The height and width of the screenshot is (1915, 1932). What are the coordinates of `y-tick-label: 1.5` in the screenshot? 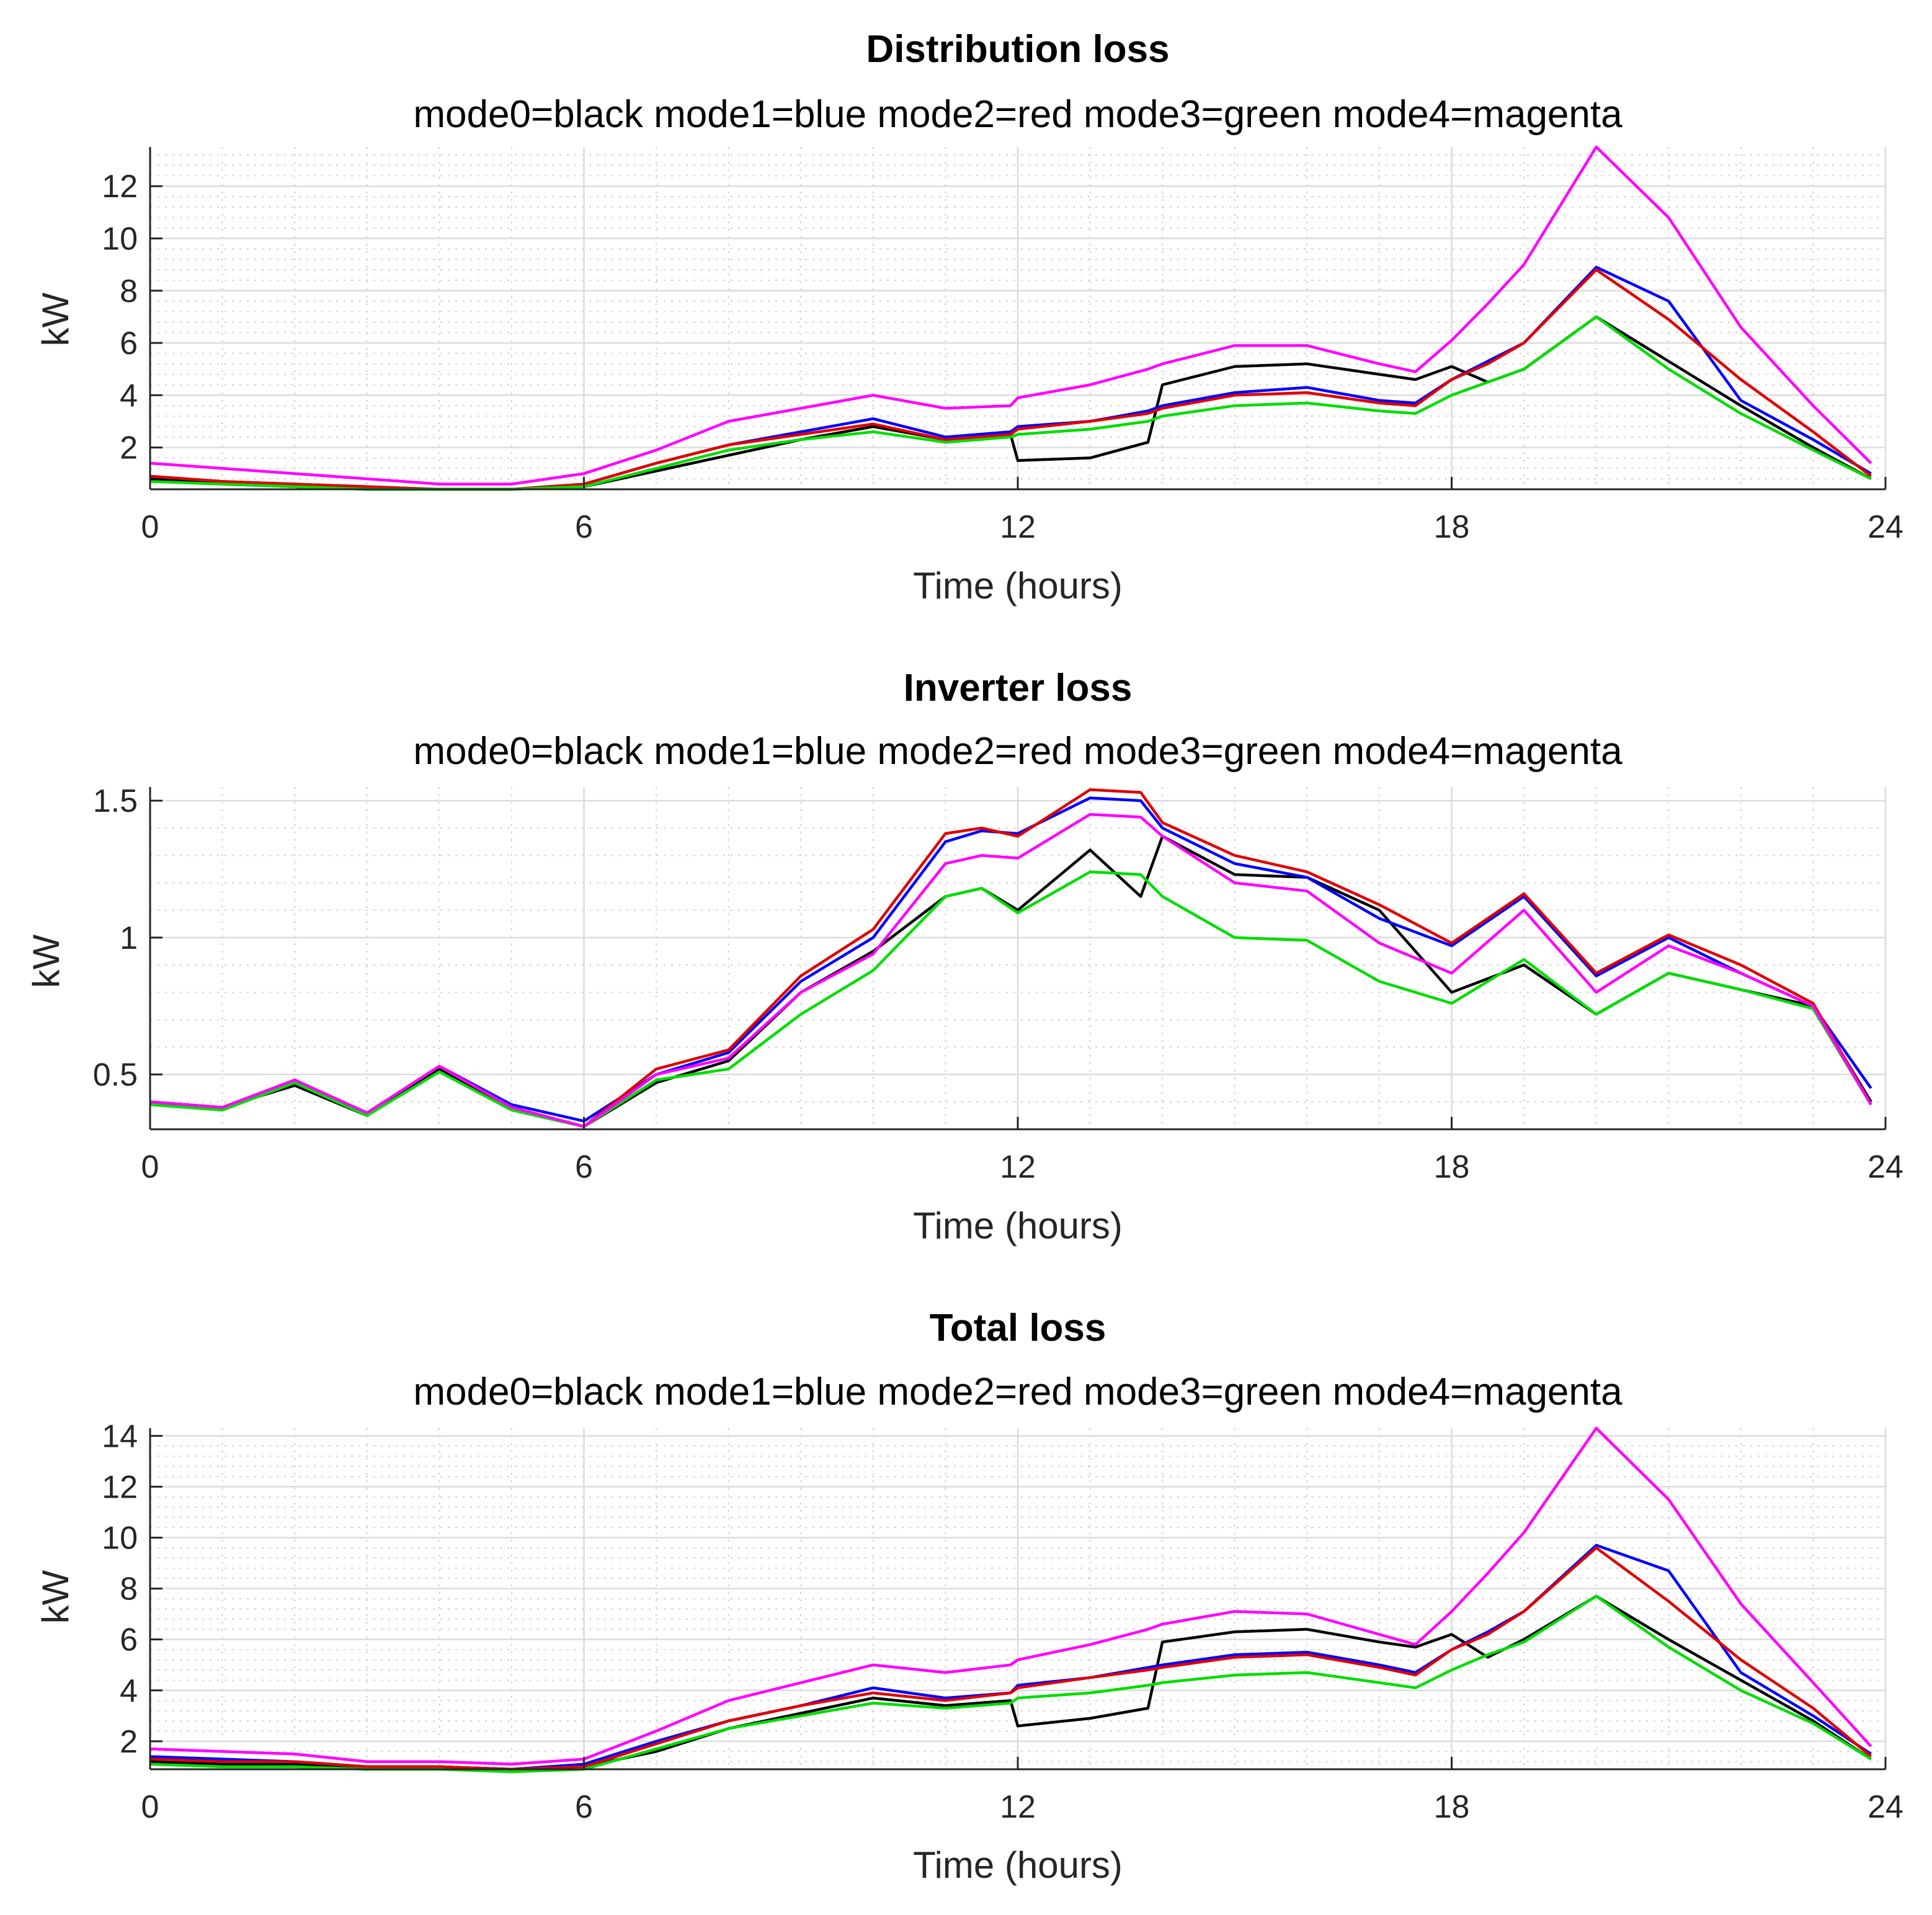 It's located at (116, 801).